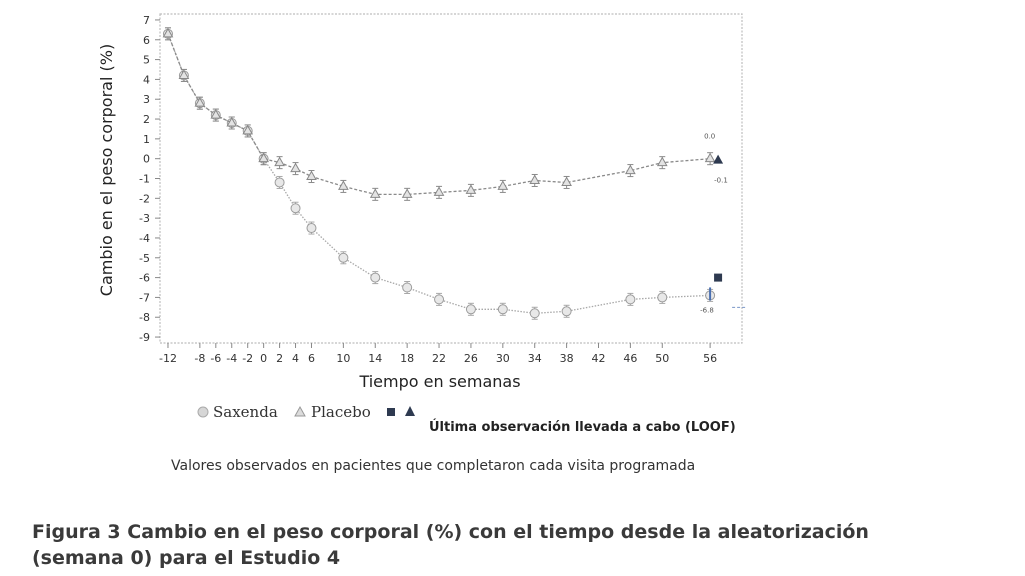 The image size is (1025, 576). Describe the element at coordinates (535, 358) in the screenshot. I see `x-tick-label: 34` at that location.